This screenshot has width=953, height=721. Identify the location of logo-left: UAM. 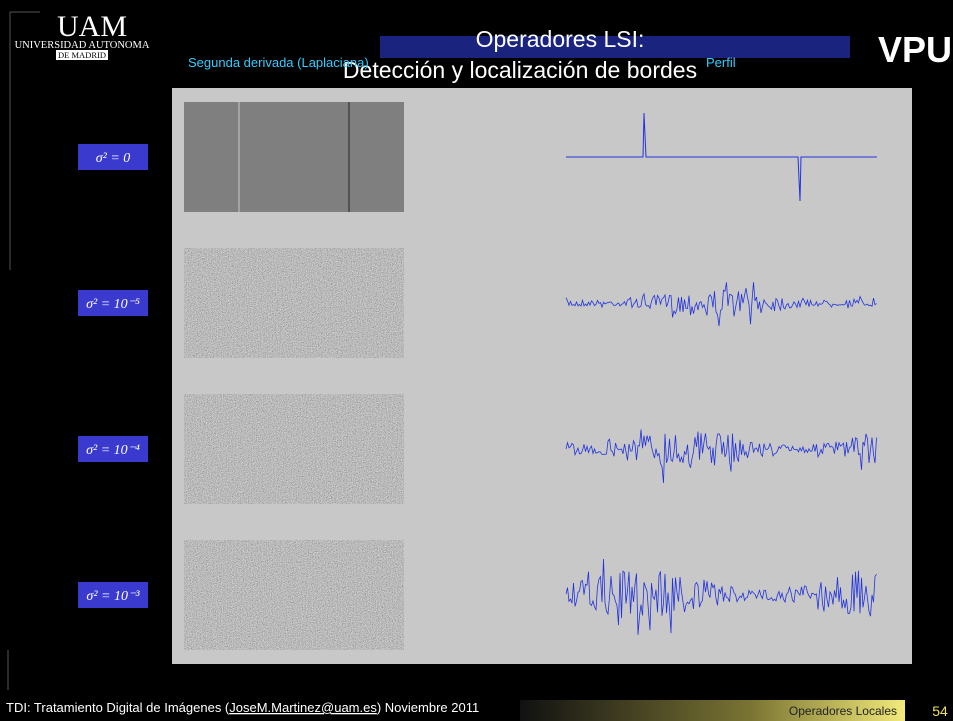
(92, 26).